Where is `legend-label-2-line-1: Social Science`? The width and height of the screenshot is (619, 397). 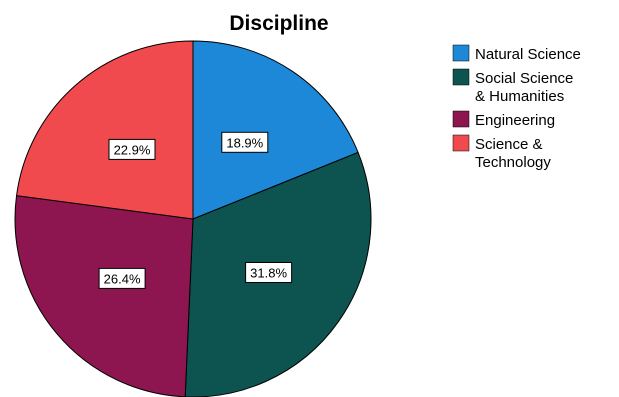 legend-label-2-line-1: Social Science is located at coordinates (524, 78).